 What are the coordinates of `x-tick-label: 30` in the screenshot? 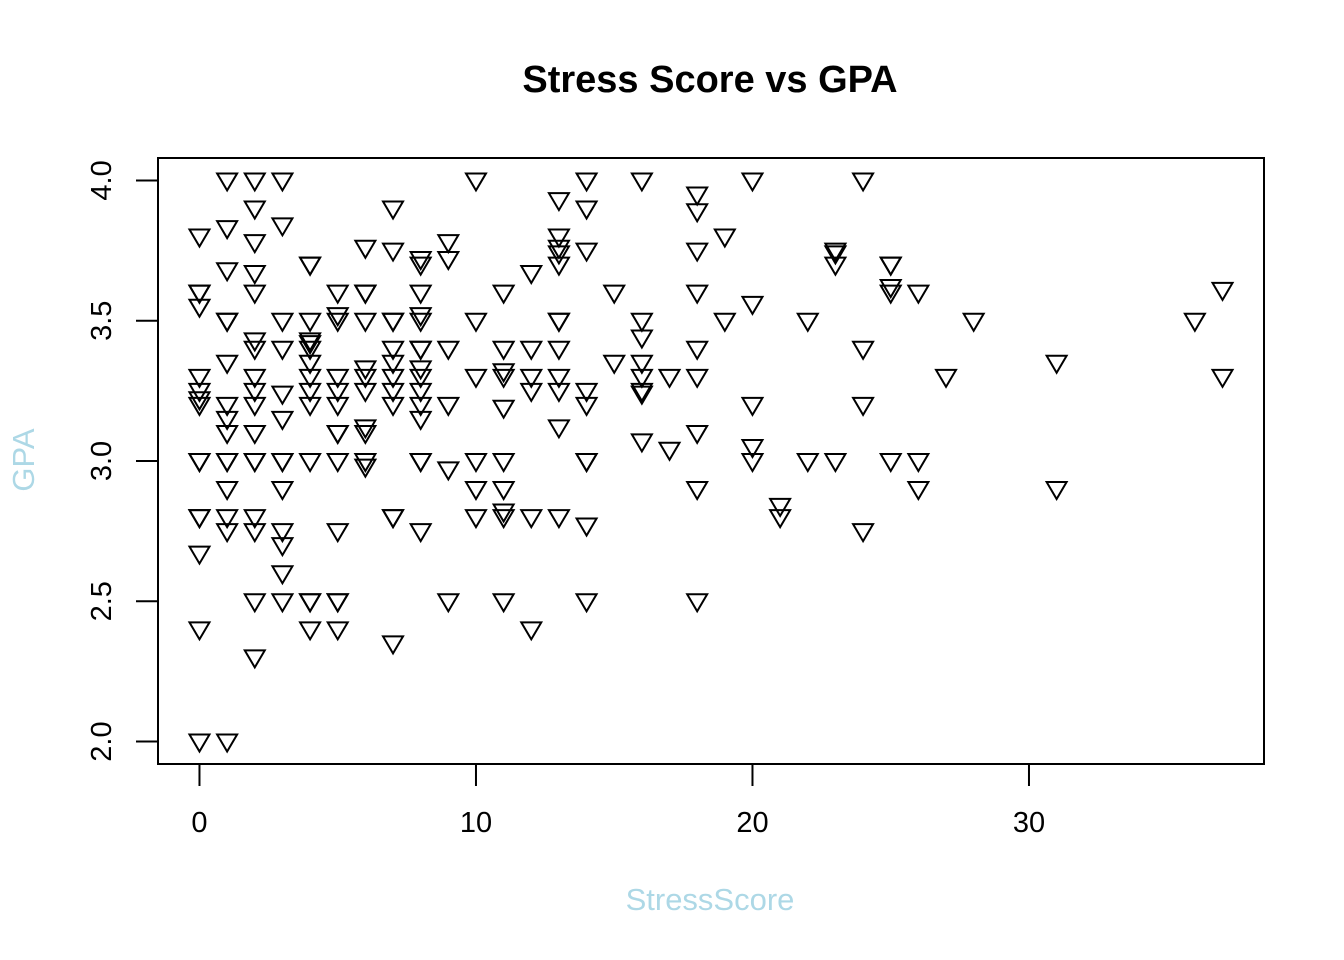 It's located at (1029, 823).